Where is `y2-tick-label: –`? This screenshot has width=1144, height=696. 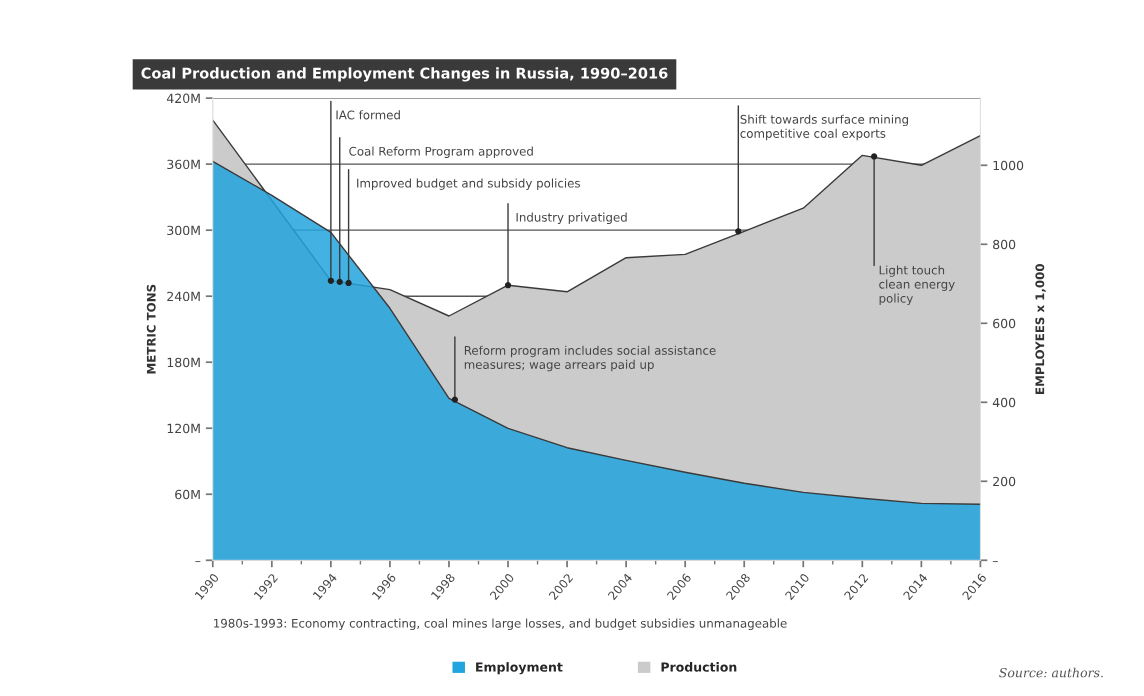
y2-tick-label: – is located at coordinates (995, 562).